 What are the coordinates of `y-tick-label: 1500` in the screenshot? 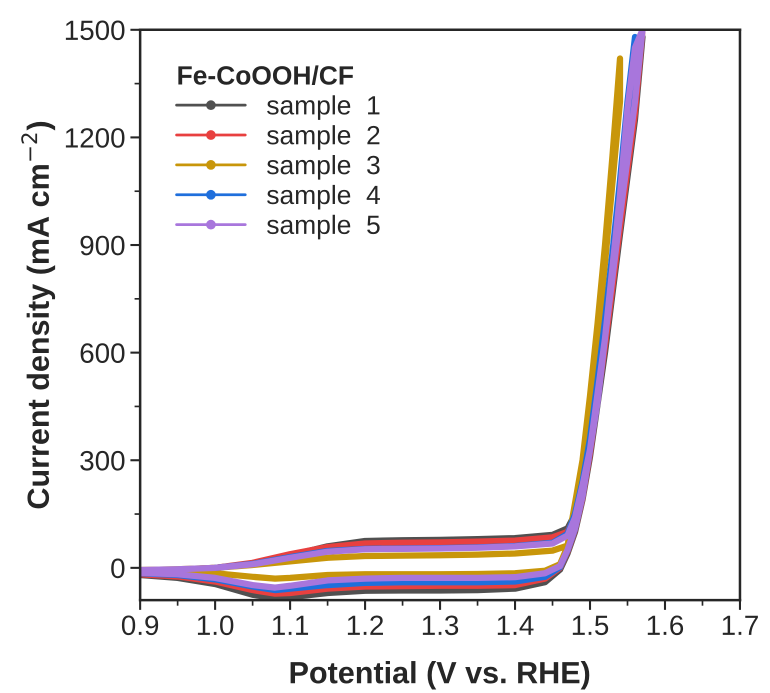 It's located at (95, 30).